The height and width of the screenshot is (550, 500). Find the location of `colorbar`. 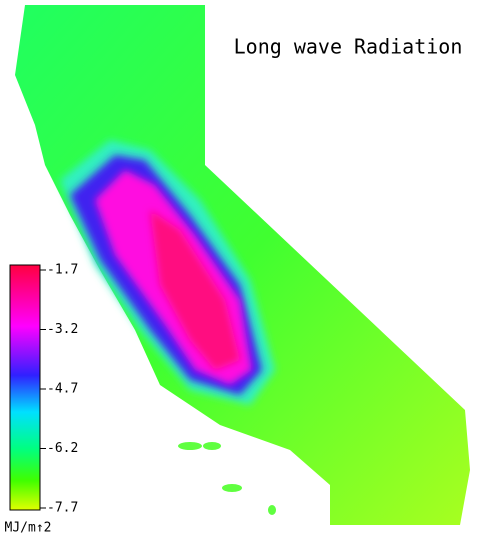

colorbar is located at coordinates (25, 387).